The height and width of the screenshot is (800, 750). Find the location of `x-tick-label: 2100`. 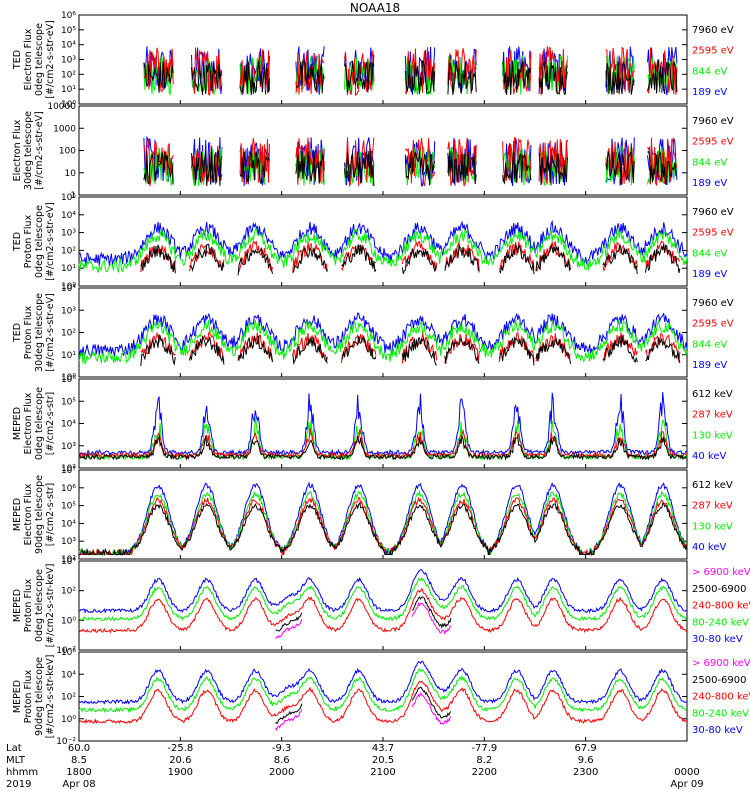

x-tick-label: 2100 is located at coordinates (382, 772).